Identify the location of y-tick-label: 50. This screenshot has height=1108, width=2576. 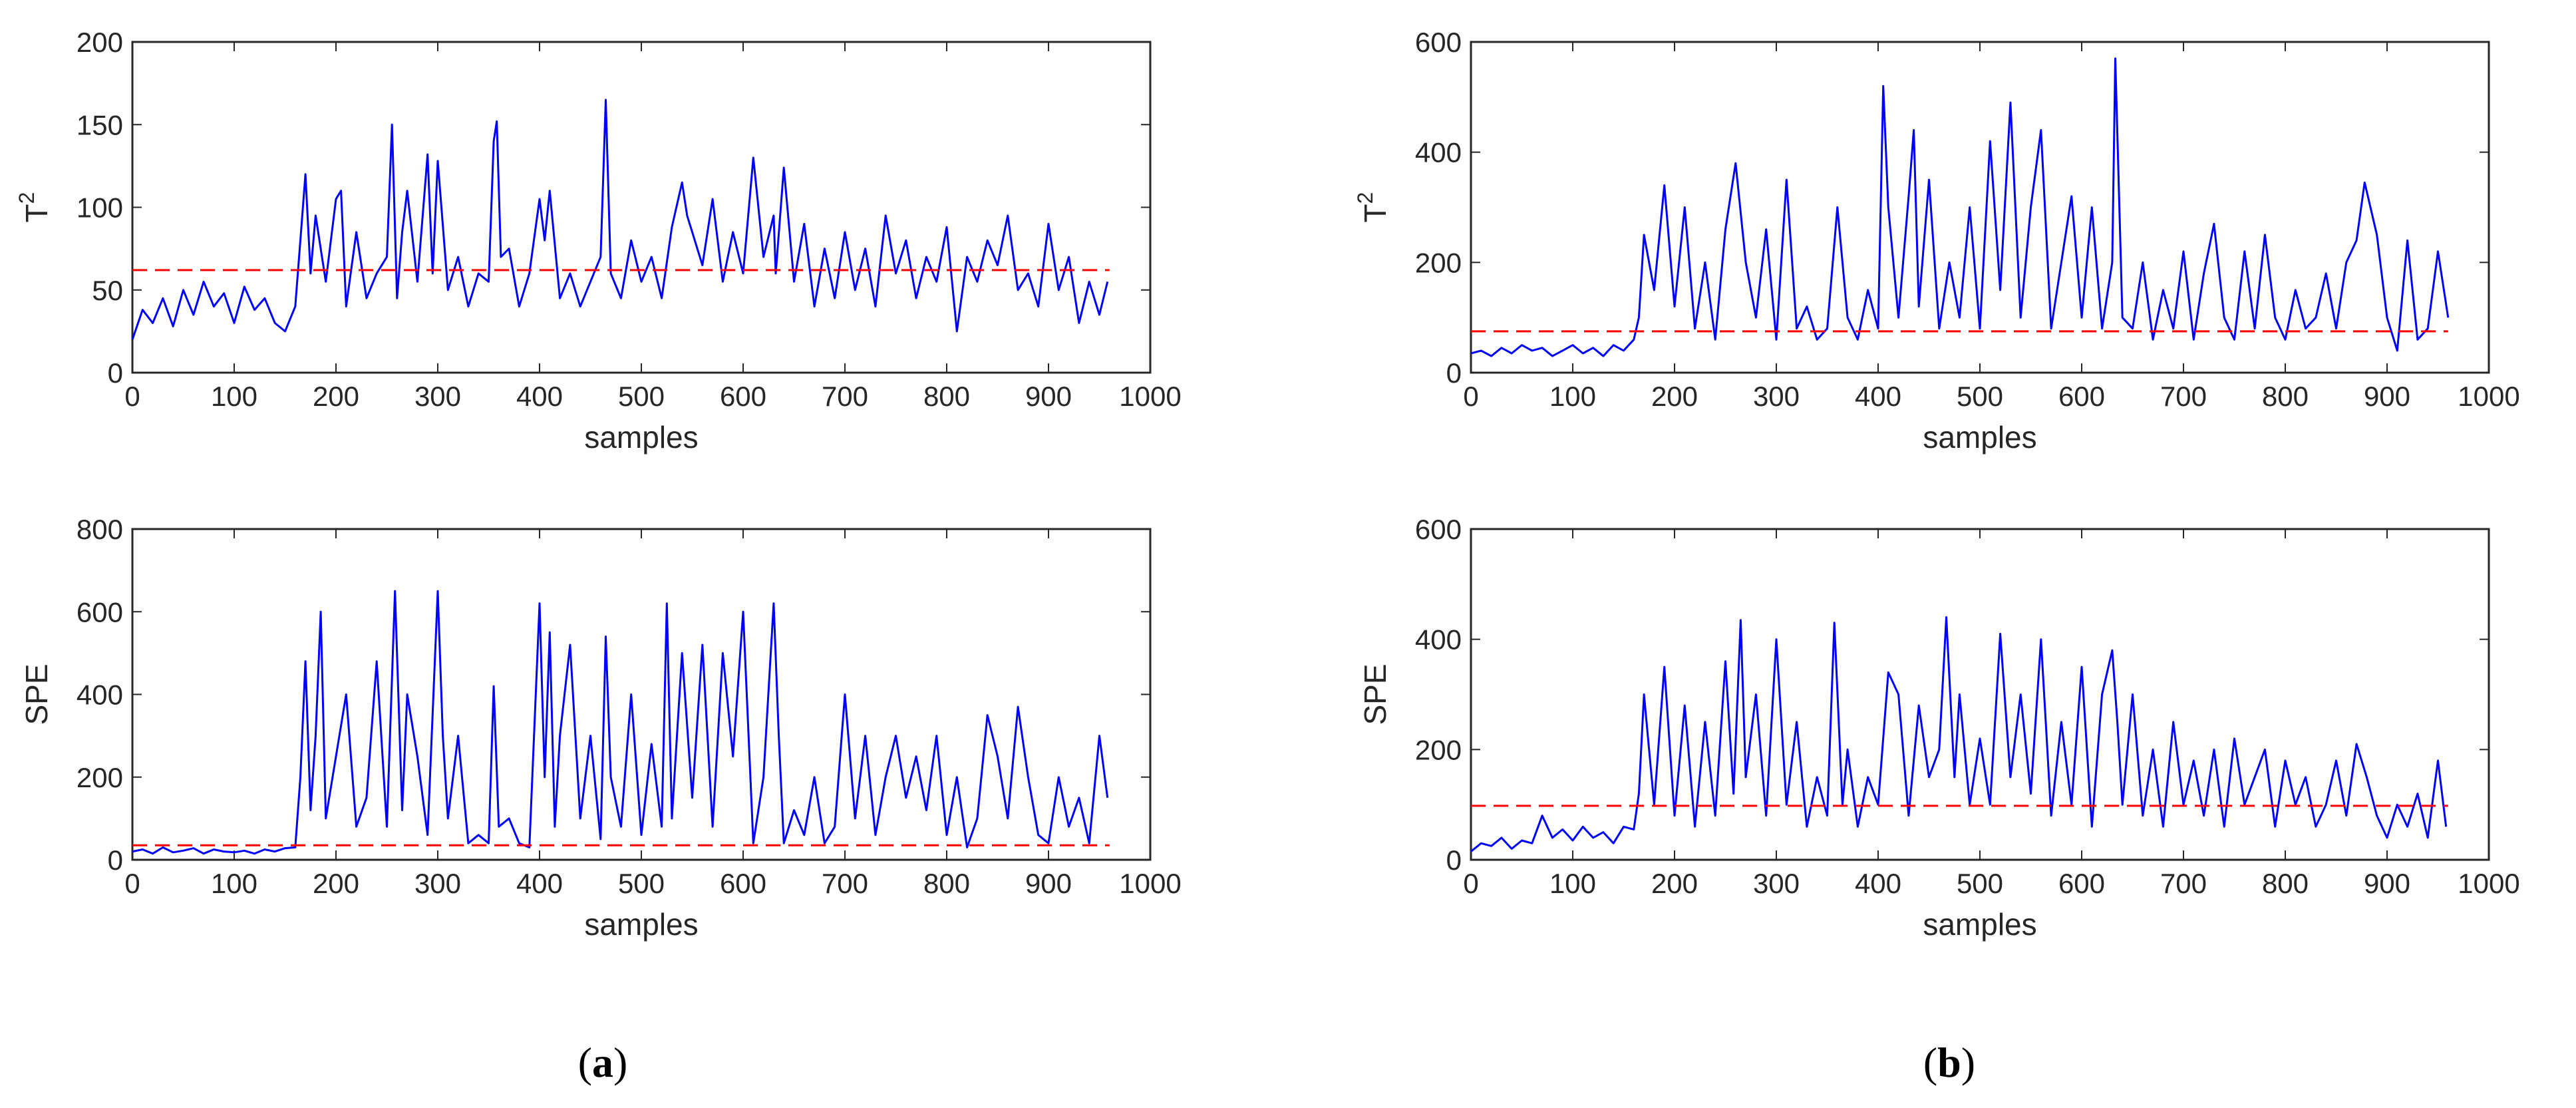
(107, 290).